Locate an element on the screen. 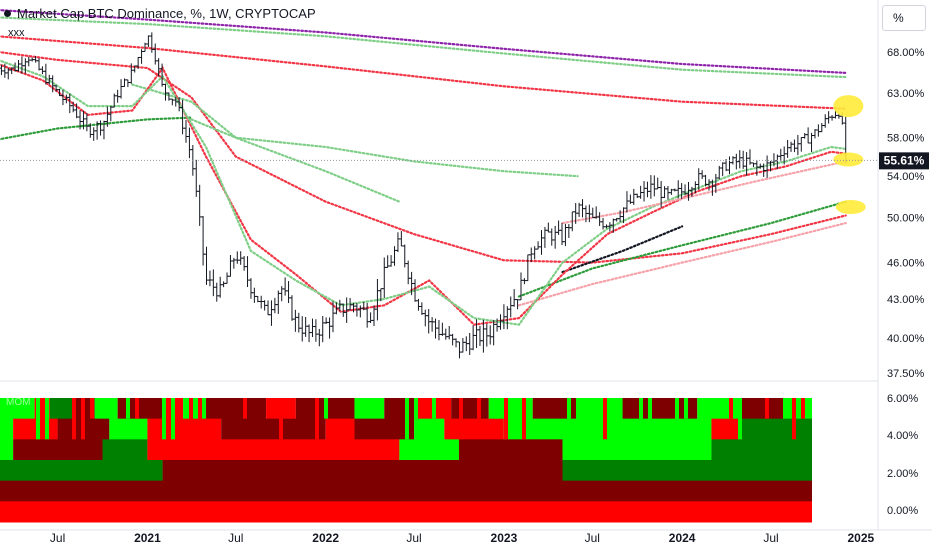 The image size is (932, 550). momentum-label: MOM is located at coordinates (18, 402).